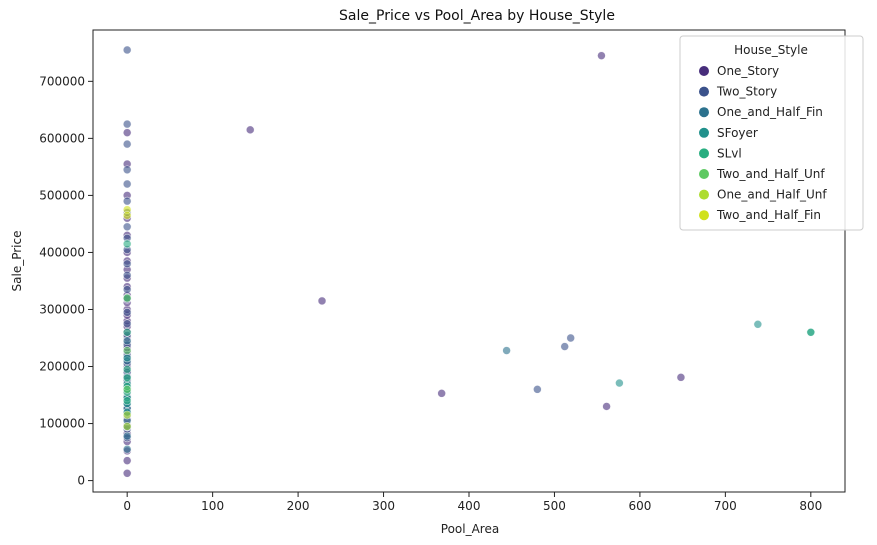 This screenshot has height=545, width=877. Describe the element at coordinates (383, 506) in the screenshot. I see `x-tick-label: 300` at that location.